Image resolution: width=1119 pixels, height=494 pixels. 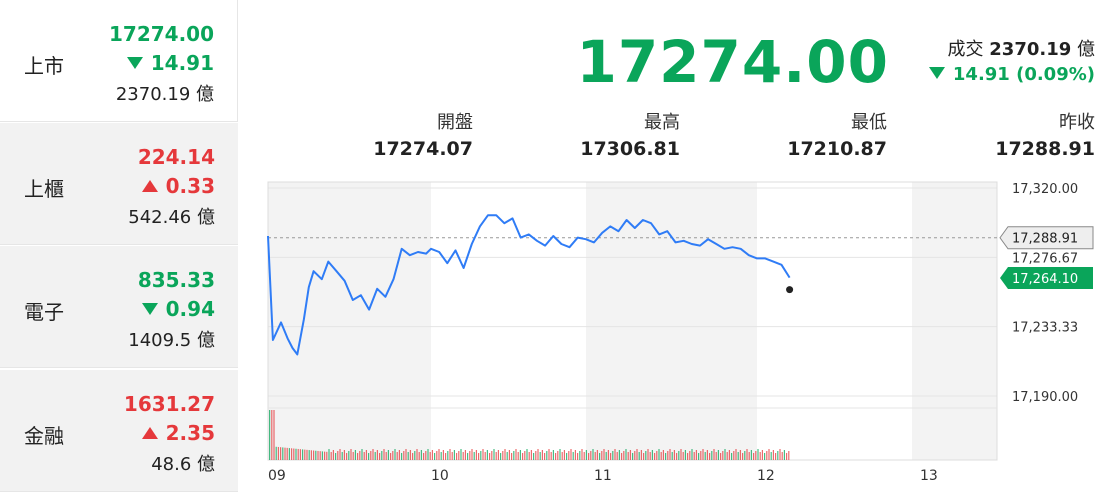 What do you see at coordinates (190, 309) in the screenshot?
I see `sidebar-item-change-value: 0.94` at bounding box center [190, 309].